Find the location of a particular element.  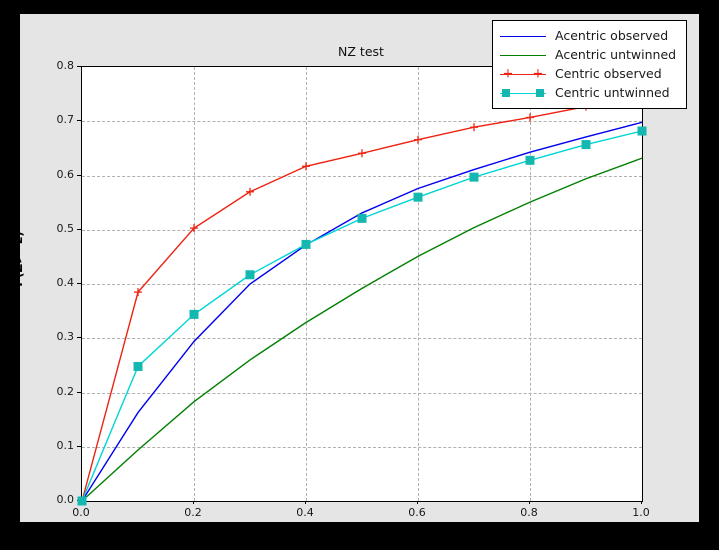

y-tick-label: 0.5 is located at coordinates (65, 228).